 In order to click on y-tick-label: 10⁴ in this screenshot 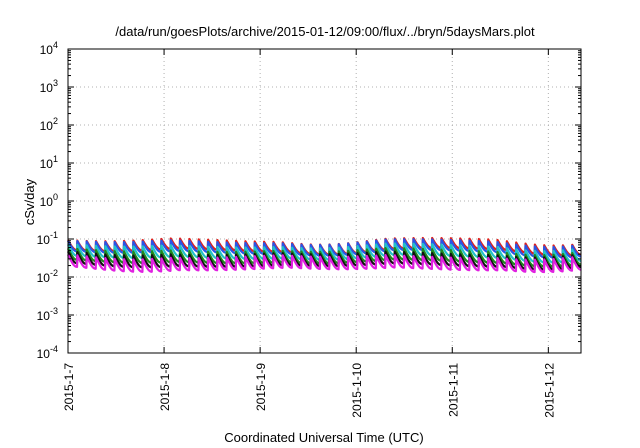, I will do `click(49, 48)`.